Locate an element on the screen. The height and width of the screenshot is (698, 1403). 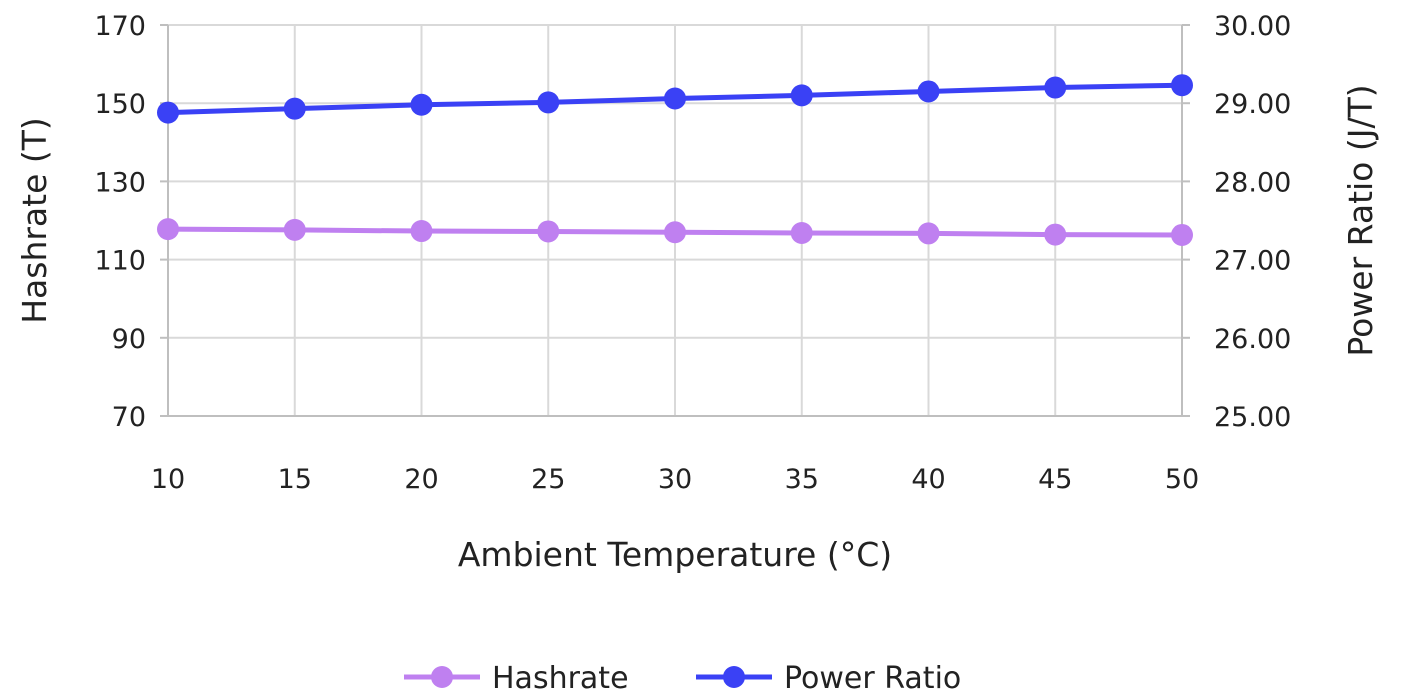
series-hashrate is located at coordinates (675, 232).